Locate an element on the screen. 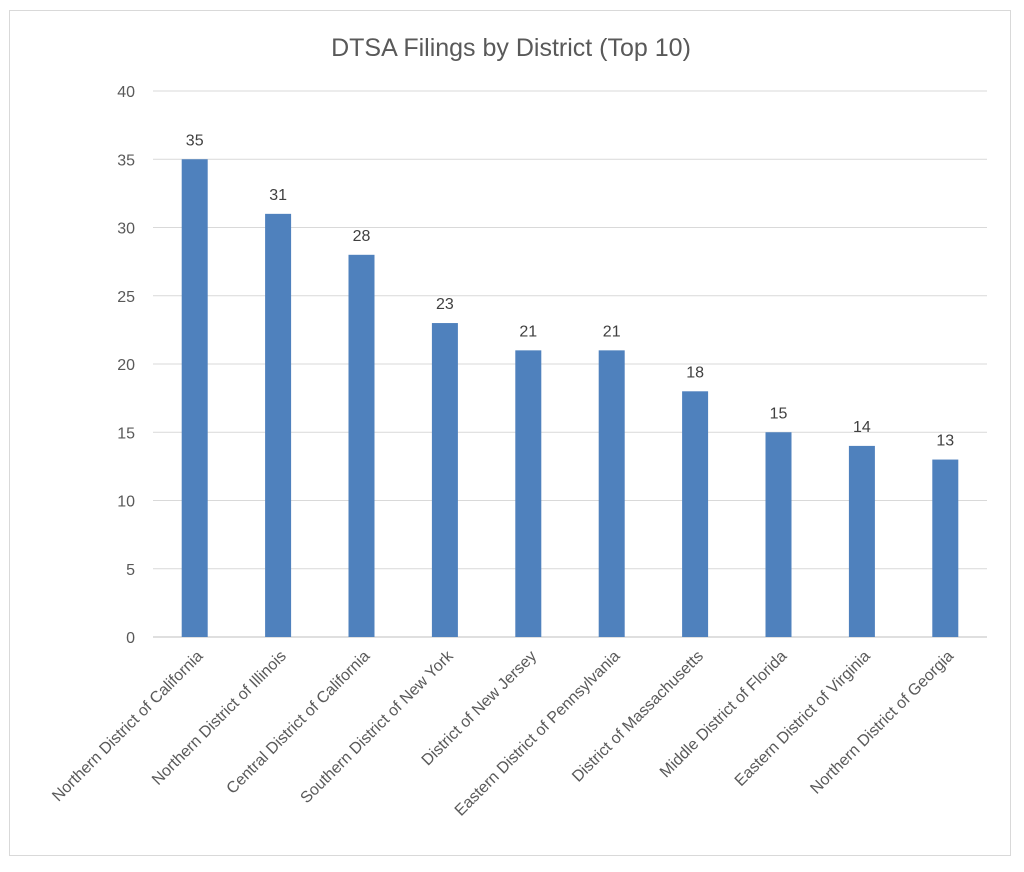 This screenshot has width=1024, height=872. data-label: 35 is located at coordinates (195, 140).